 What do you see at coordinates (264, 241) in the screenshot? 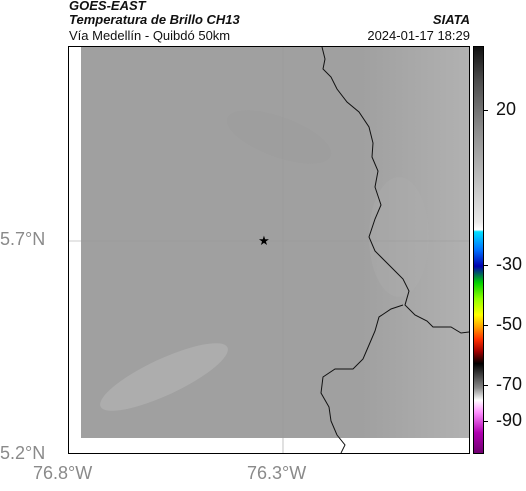
I see `location-star-icon: ★` at bounding box center [264, 241].